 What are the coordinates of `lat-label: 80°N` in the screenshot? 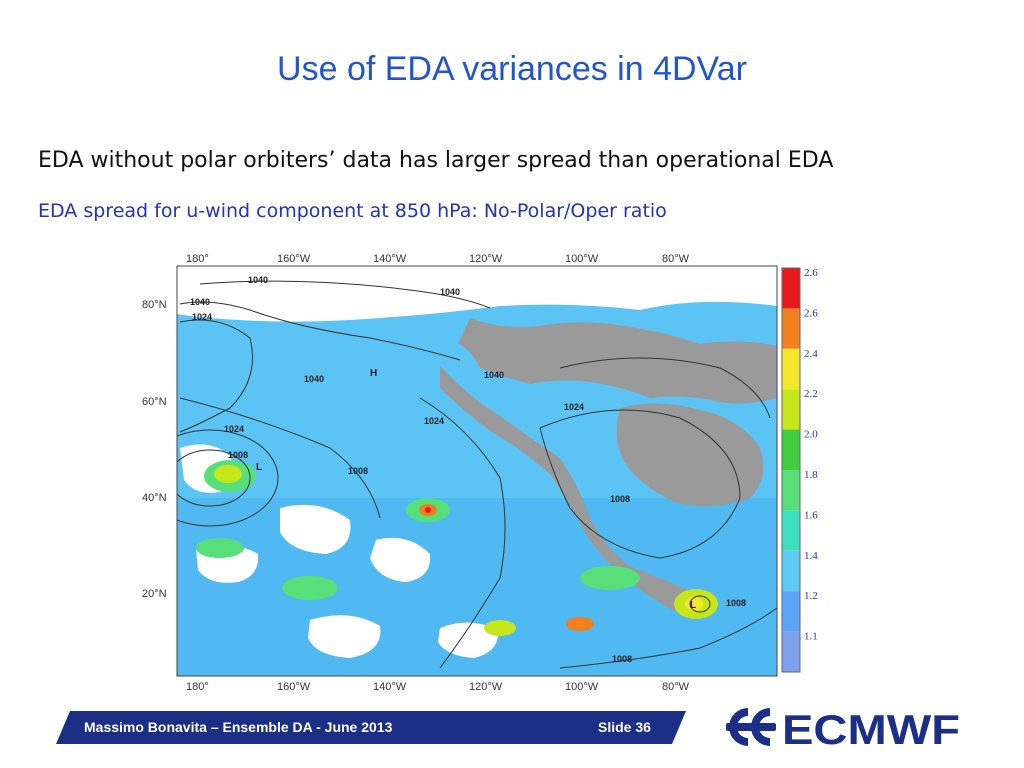 It's located at (154, 305).